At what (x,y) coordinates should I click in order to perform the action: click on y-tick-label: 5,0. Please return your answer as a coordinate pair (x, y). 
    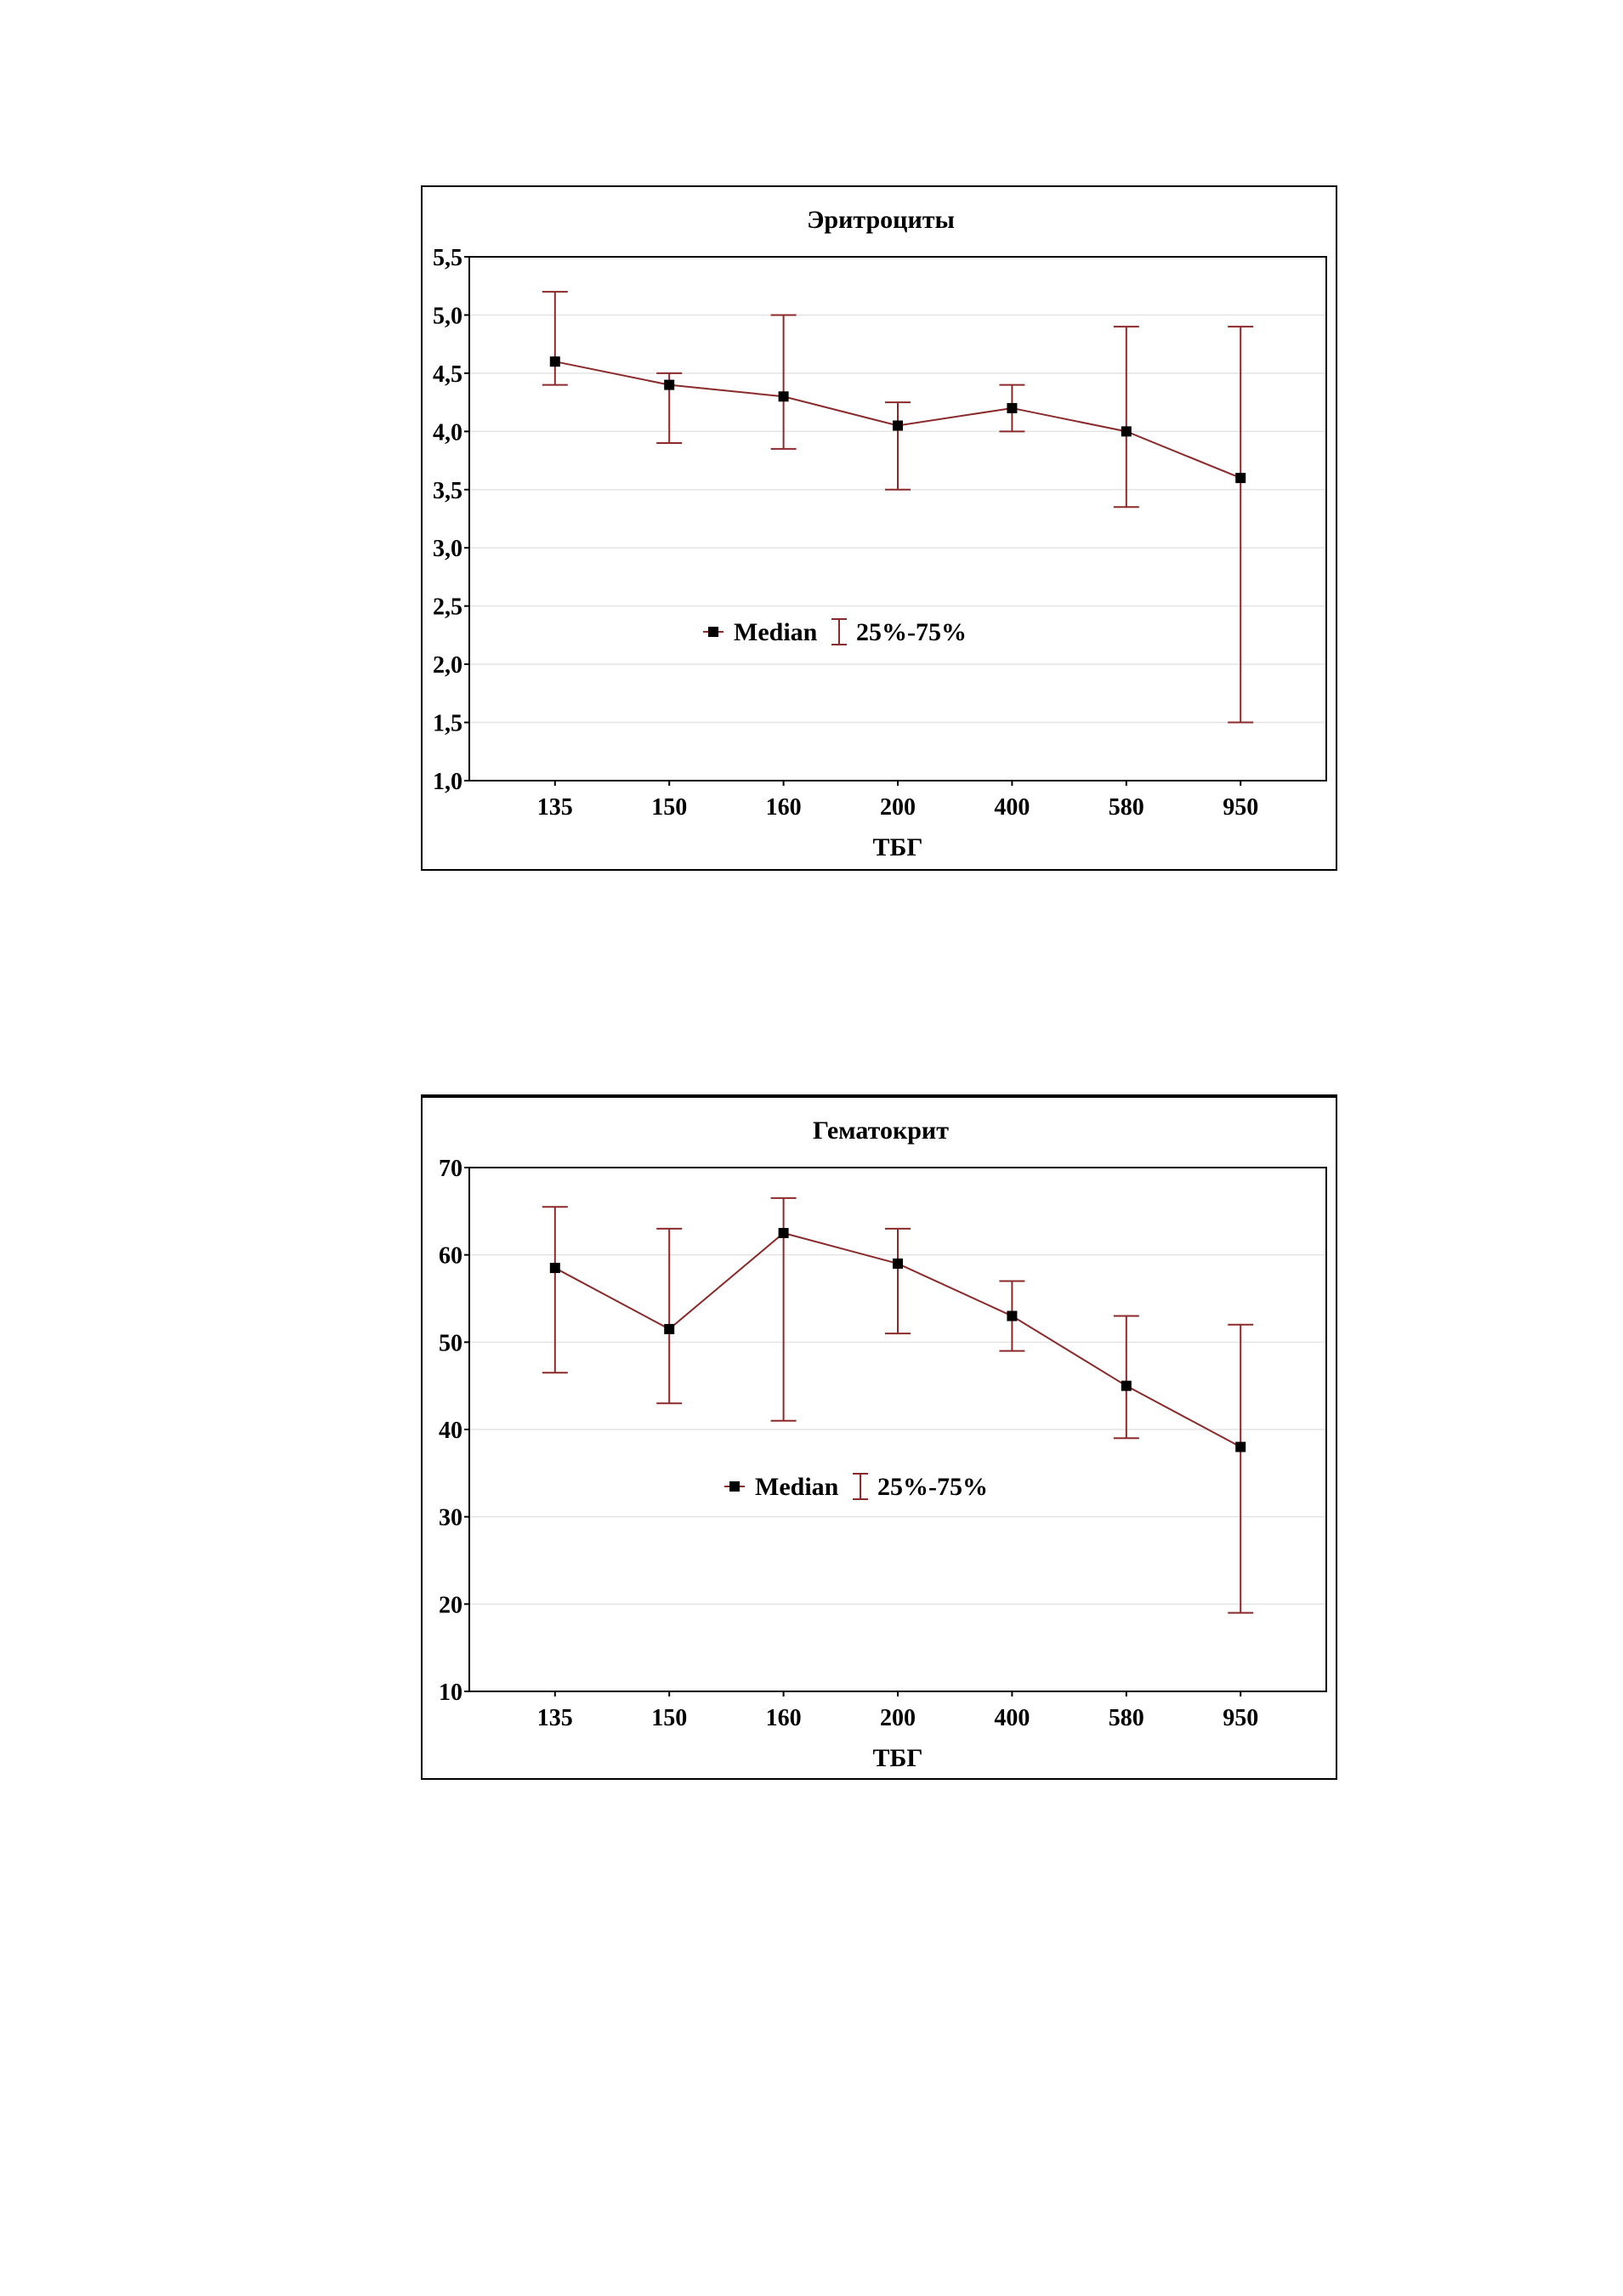
    Looking at the image, I should click on (447, 316).